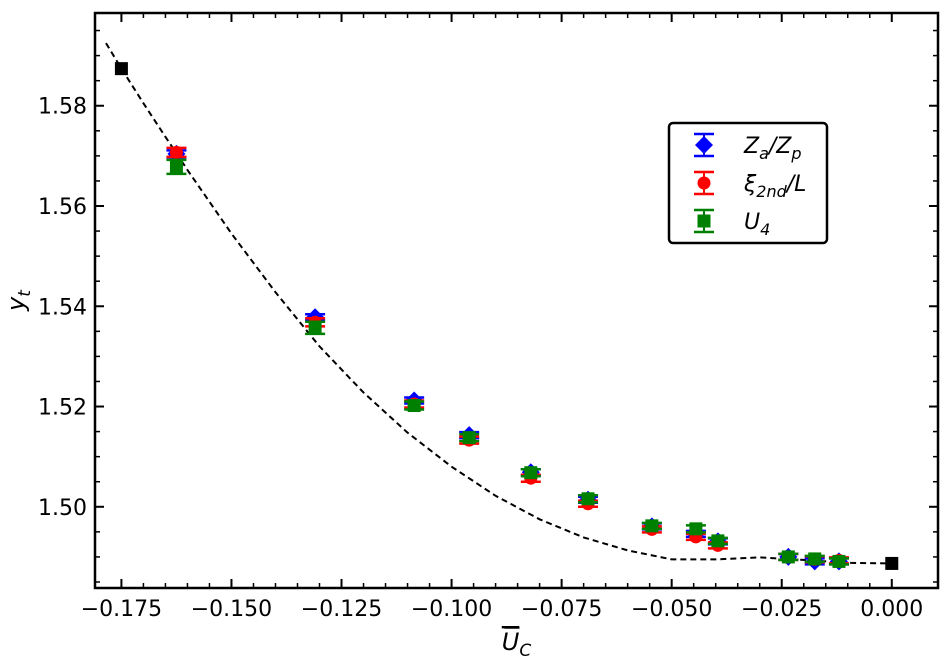 Image resolution: width=948 pixels, height=662 pixels. What do you see at coordinates (752, 222) in the screenshot?
I see `legend-label-part: U` at bounding box center [752, 222].